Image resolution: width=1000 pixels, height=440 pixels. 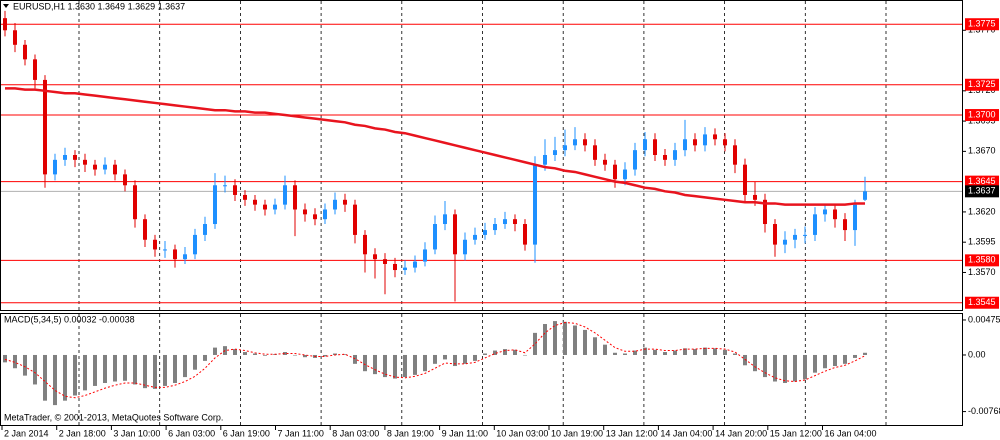 I want to click on x-tick-label: 8 Jan 19:00, so click(x=410, y=433).